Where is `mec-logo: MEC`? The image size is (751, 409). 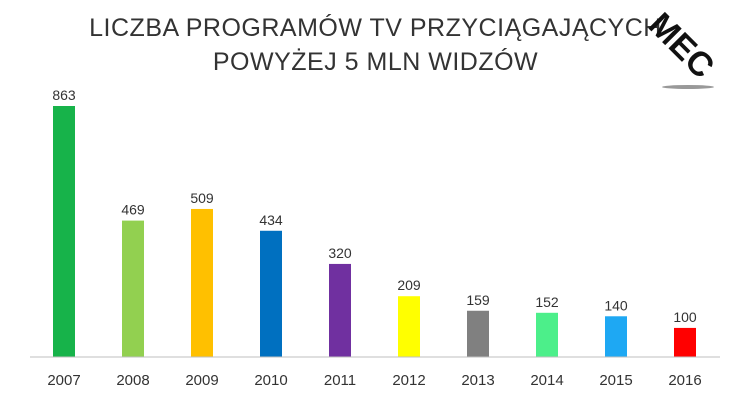 mec-logo: MEC is located at coordinates (681, 46).